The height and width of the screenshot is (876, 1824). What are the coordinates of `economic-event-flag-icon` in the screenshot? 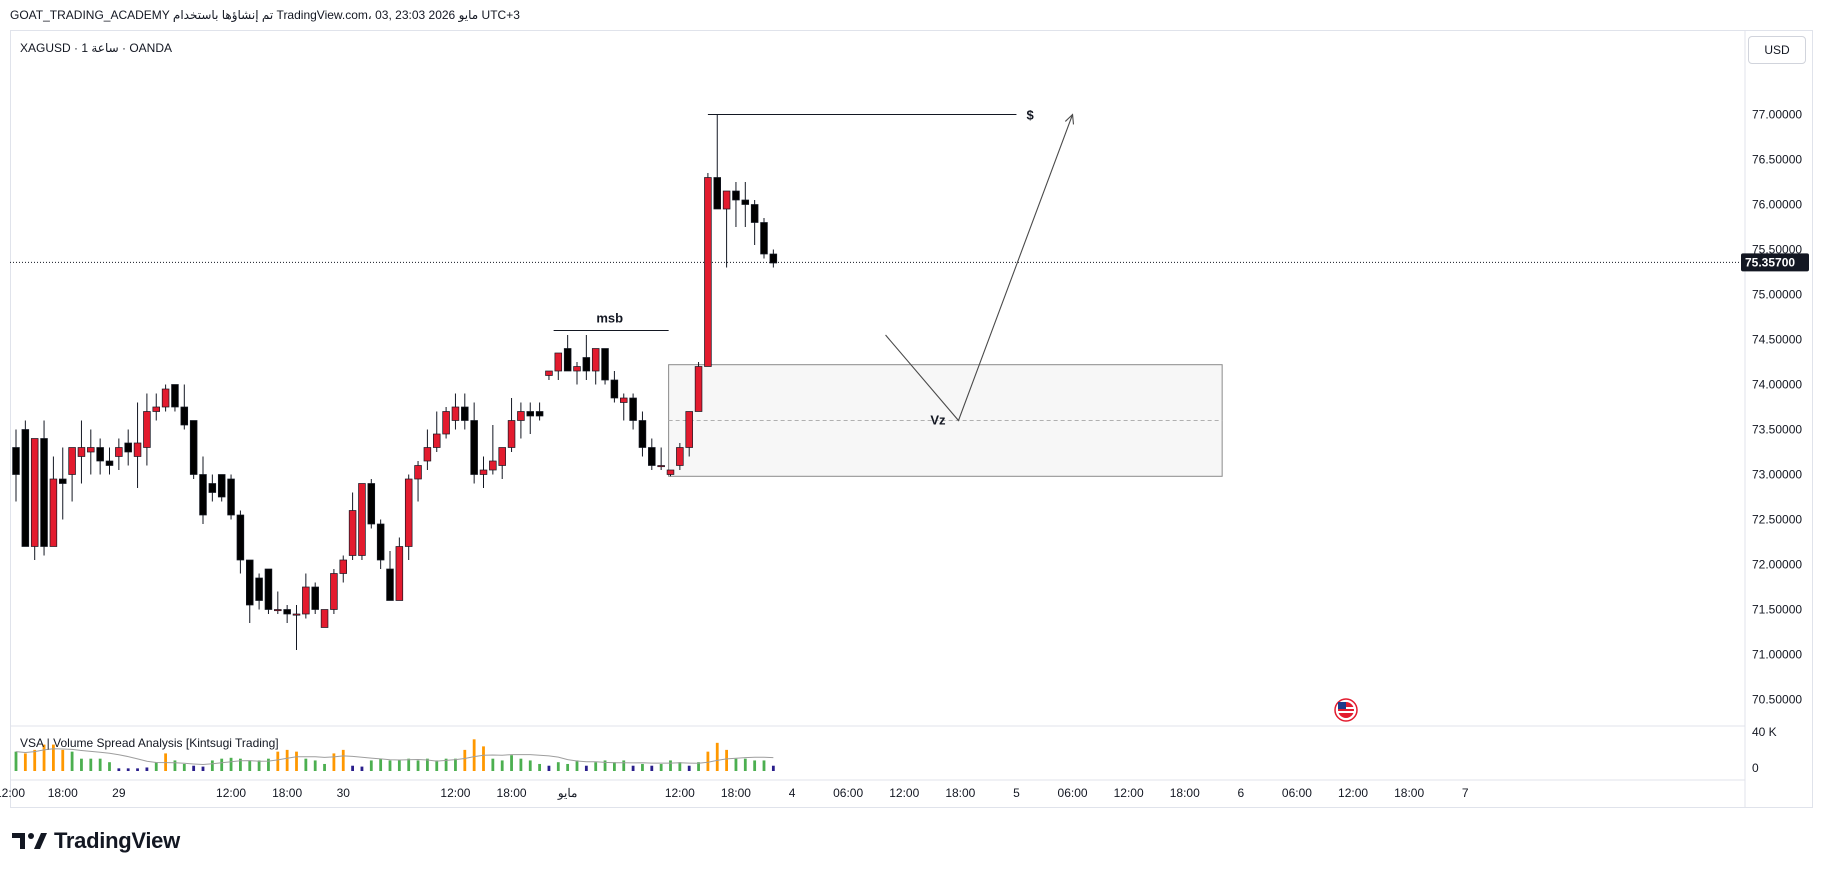 It's located at (1346, 710).